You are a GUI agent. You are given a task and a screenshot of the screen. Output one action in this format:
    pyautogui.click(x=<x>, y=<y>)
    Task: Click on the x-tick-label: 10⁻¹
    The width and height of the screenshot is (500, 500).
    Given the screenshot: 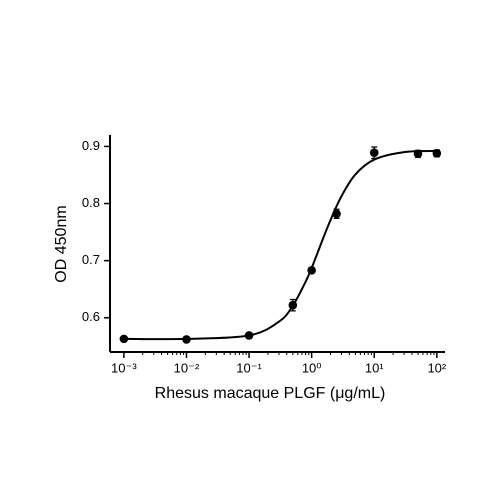 What is the action you would take?
    pyautogui.click(x=249, y=367)
    